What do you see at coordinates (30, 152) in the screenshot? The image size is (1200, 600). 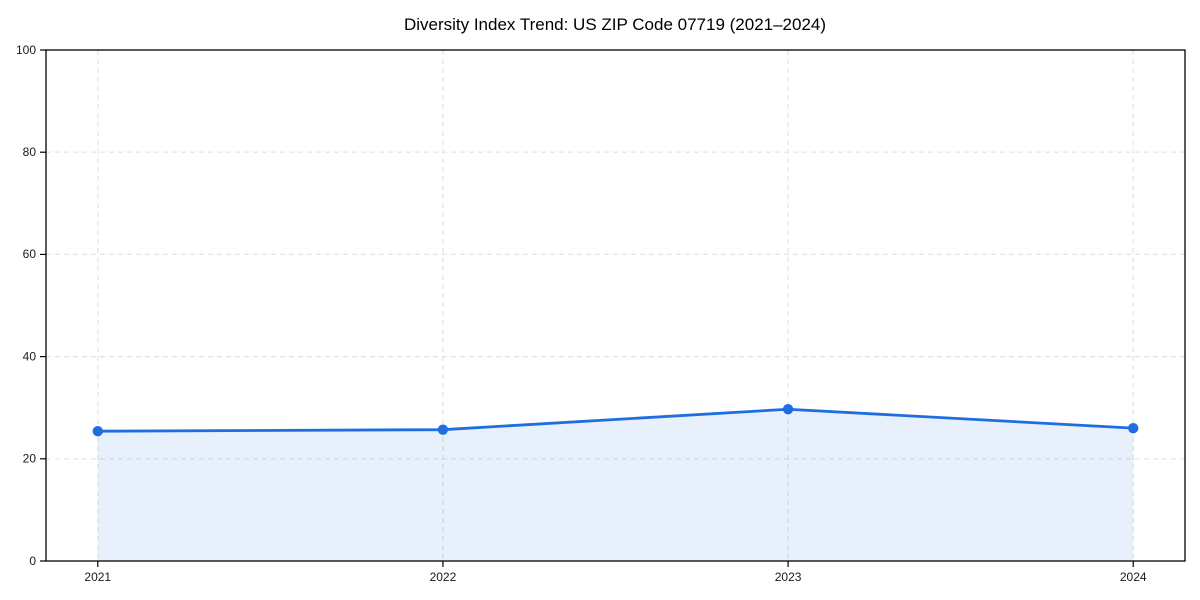 I see `y-tick-label: 80` at bounding box center [30, 152].